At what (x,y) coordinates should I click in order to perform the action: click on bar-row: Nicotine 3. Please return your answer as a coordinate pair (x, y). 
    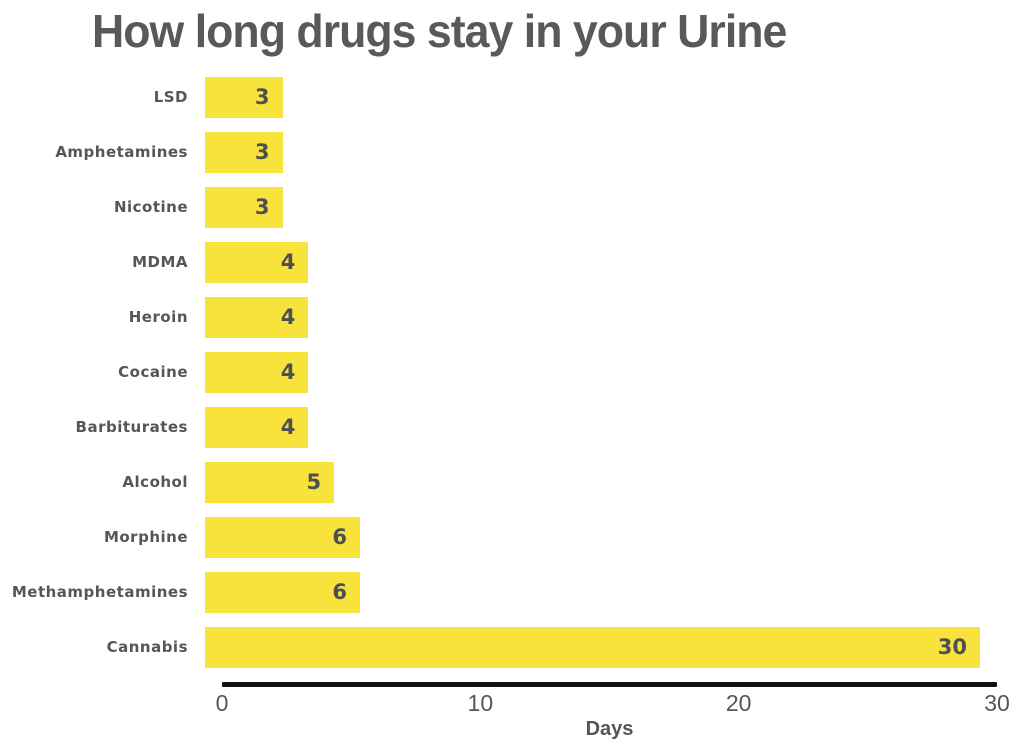
    Looking at the image, I should click on (512, 207).